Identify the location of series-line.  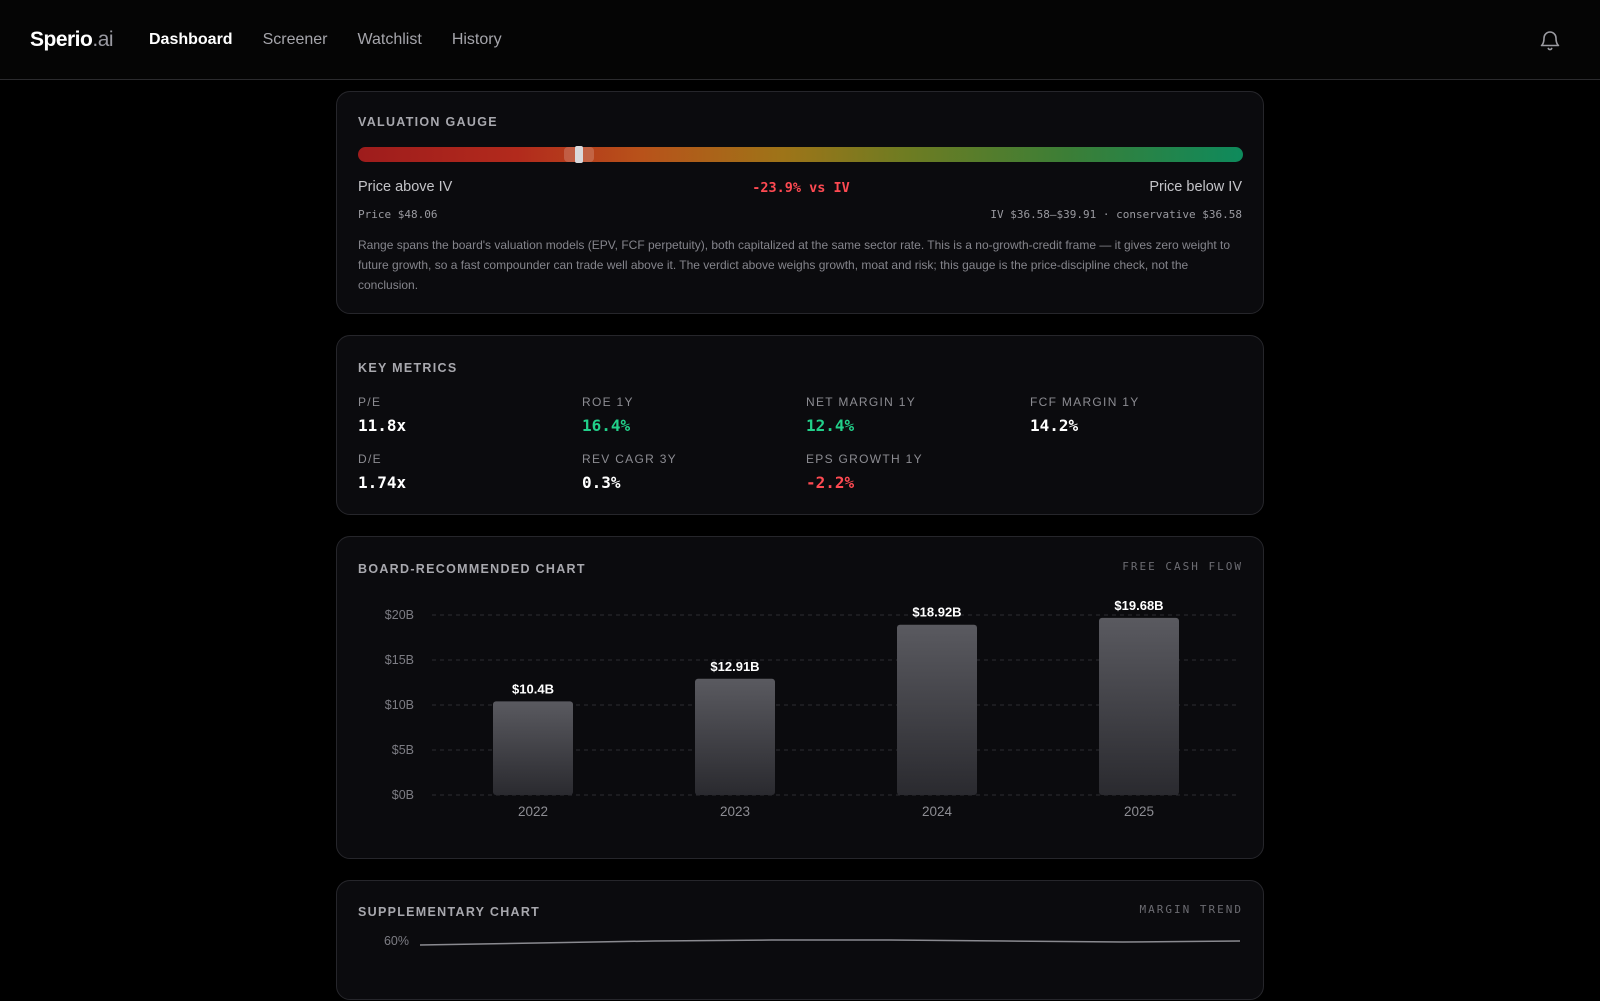
(830, 942).